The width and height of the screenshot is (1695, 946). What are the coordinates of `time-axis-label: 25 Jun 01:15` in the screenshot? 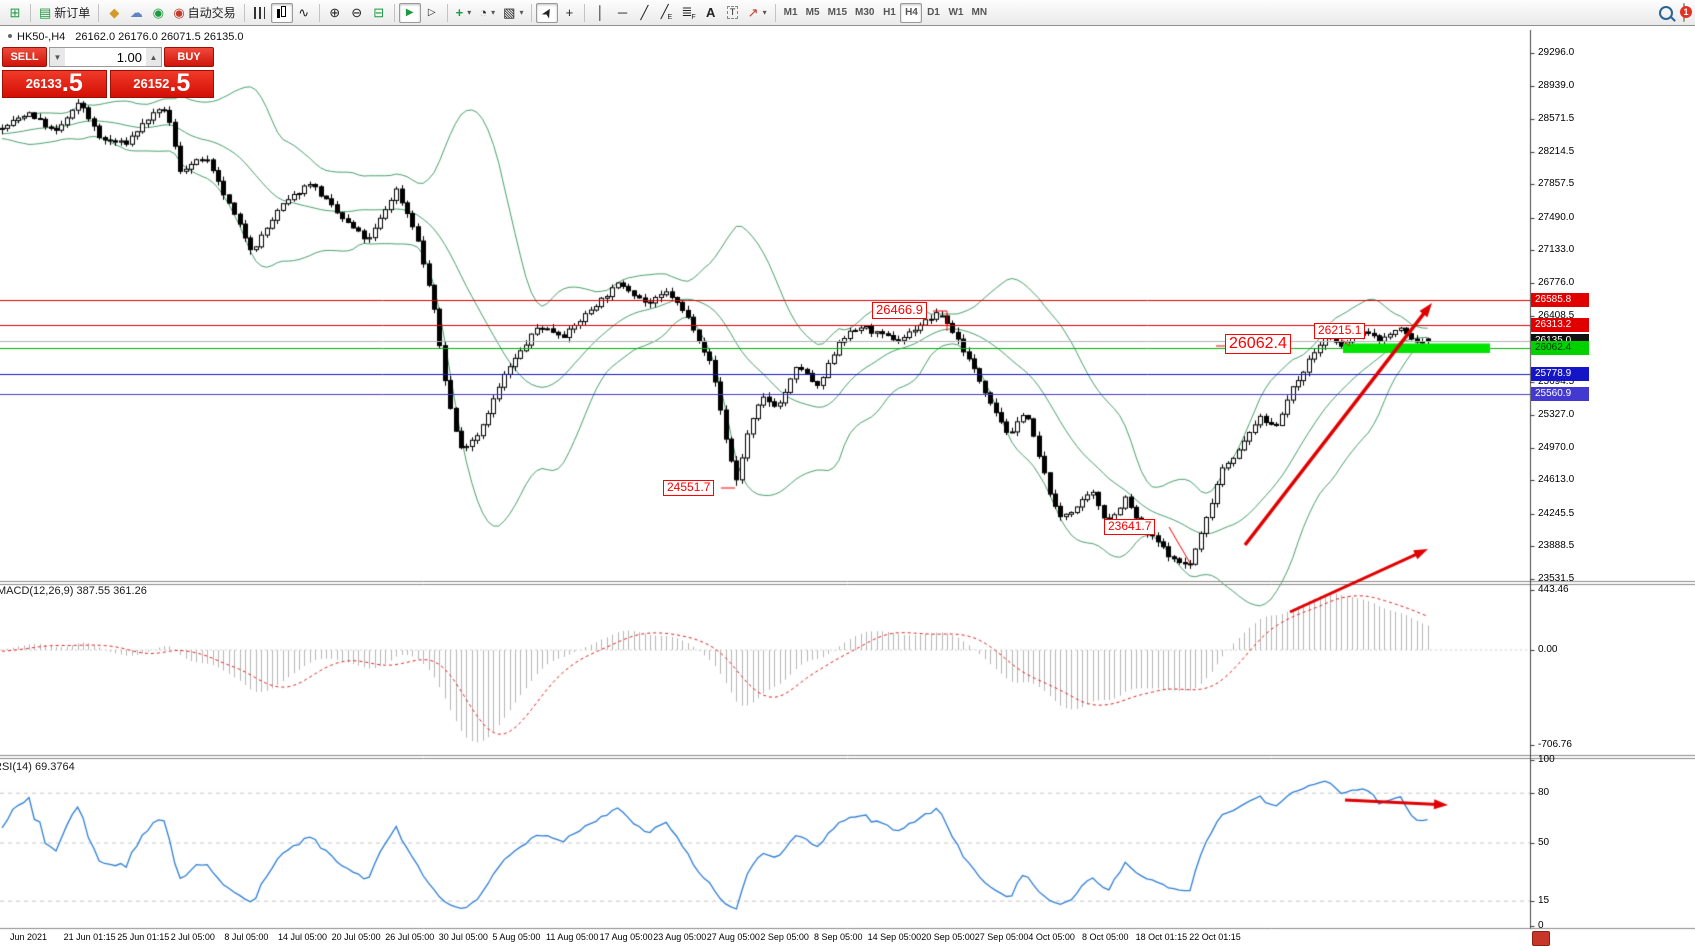 It's located at (143, 937).